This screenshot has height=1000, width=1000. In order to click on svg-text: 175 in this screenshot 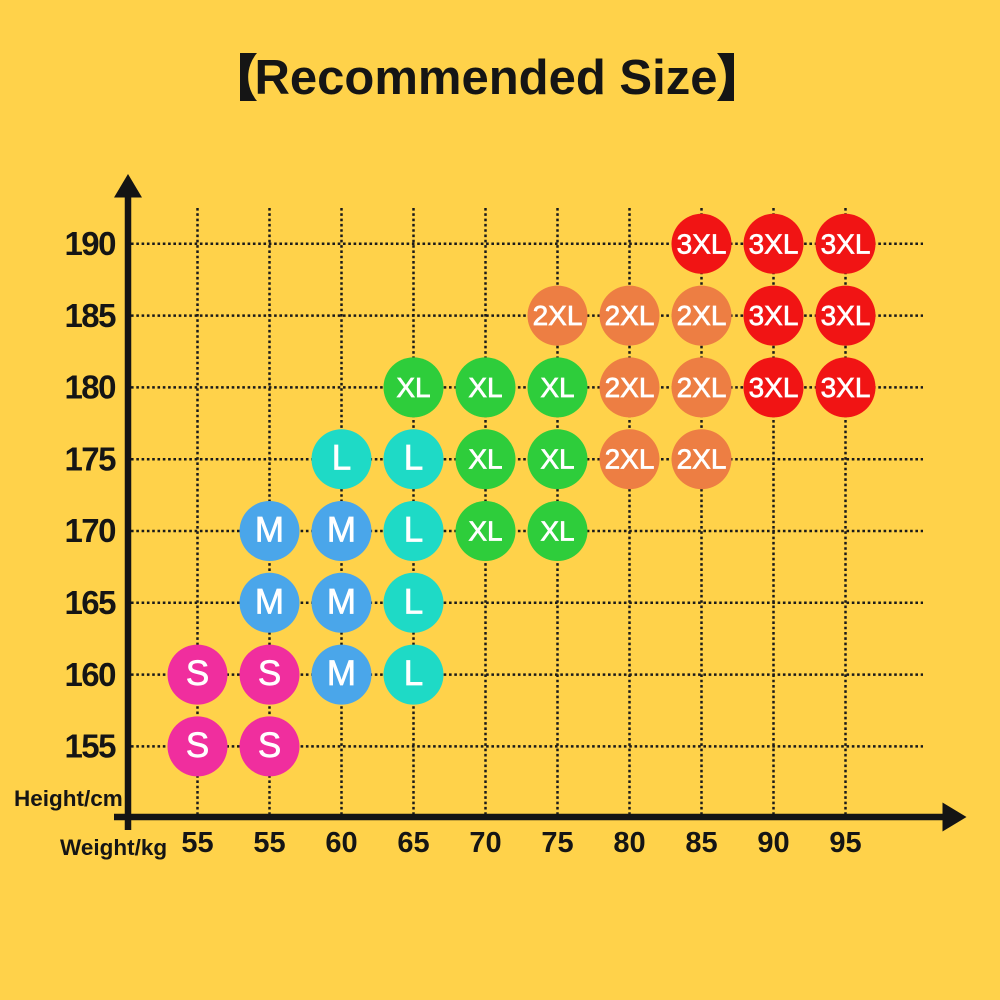, I will do `click(90, 458)`.